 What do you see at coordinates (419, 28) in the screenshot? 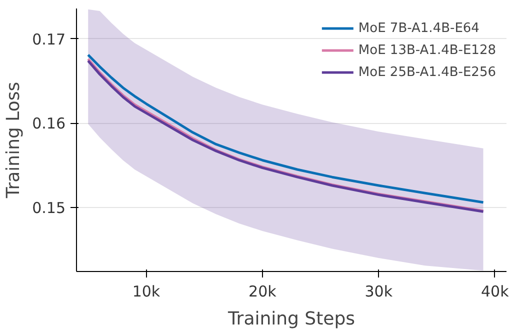
I see `legend-label: MoE 7B-A1.4B-E64` at bounding box center [419, 28].